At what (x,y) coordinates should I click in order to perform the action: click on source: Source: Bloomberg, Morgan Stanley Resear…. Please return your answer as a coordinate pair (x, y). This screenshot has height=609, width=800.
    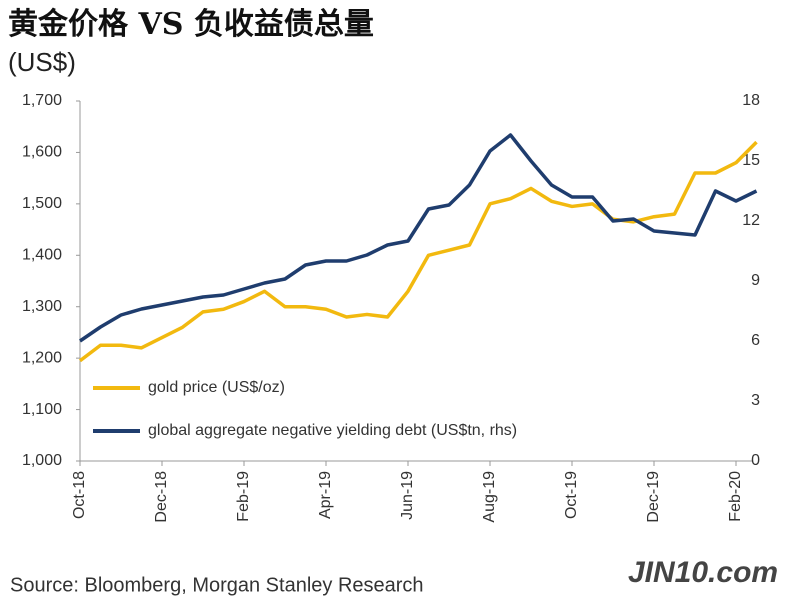
    Looking at the image, I should click on (217, 585).